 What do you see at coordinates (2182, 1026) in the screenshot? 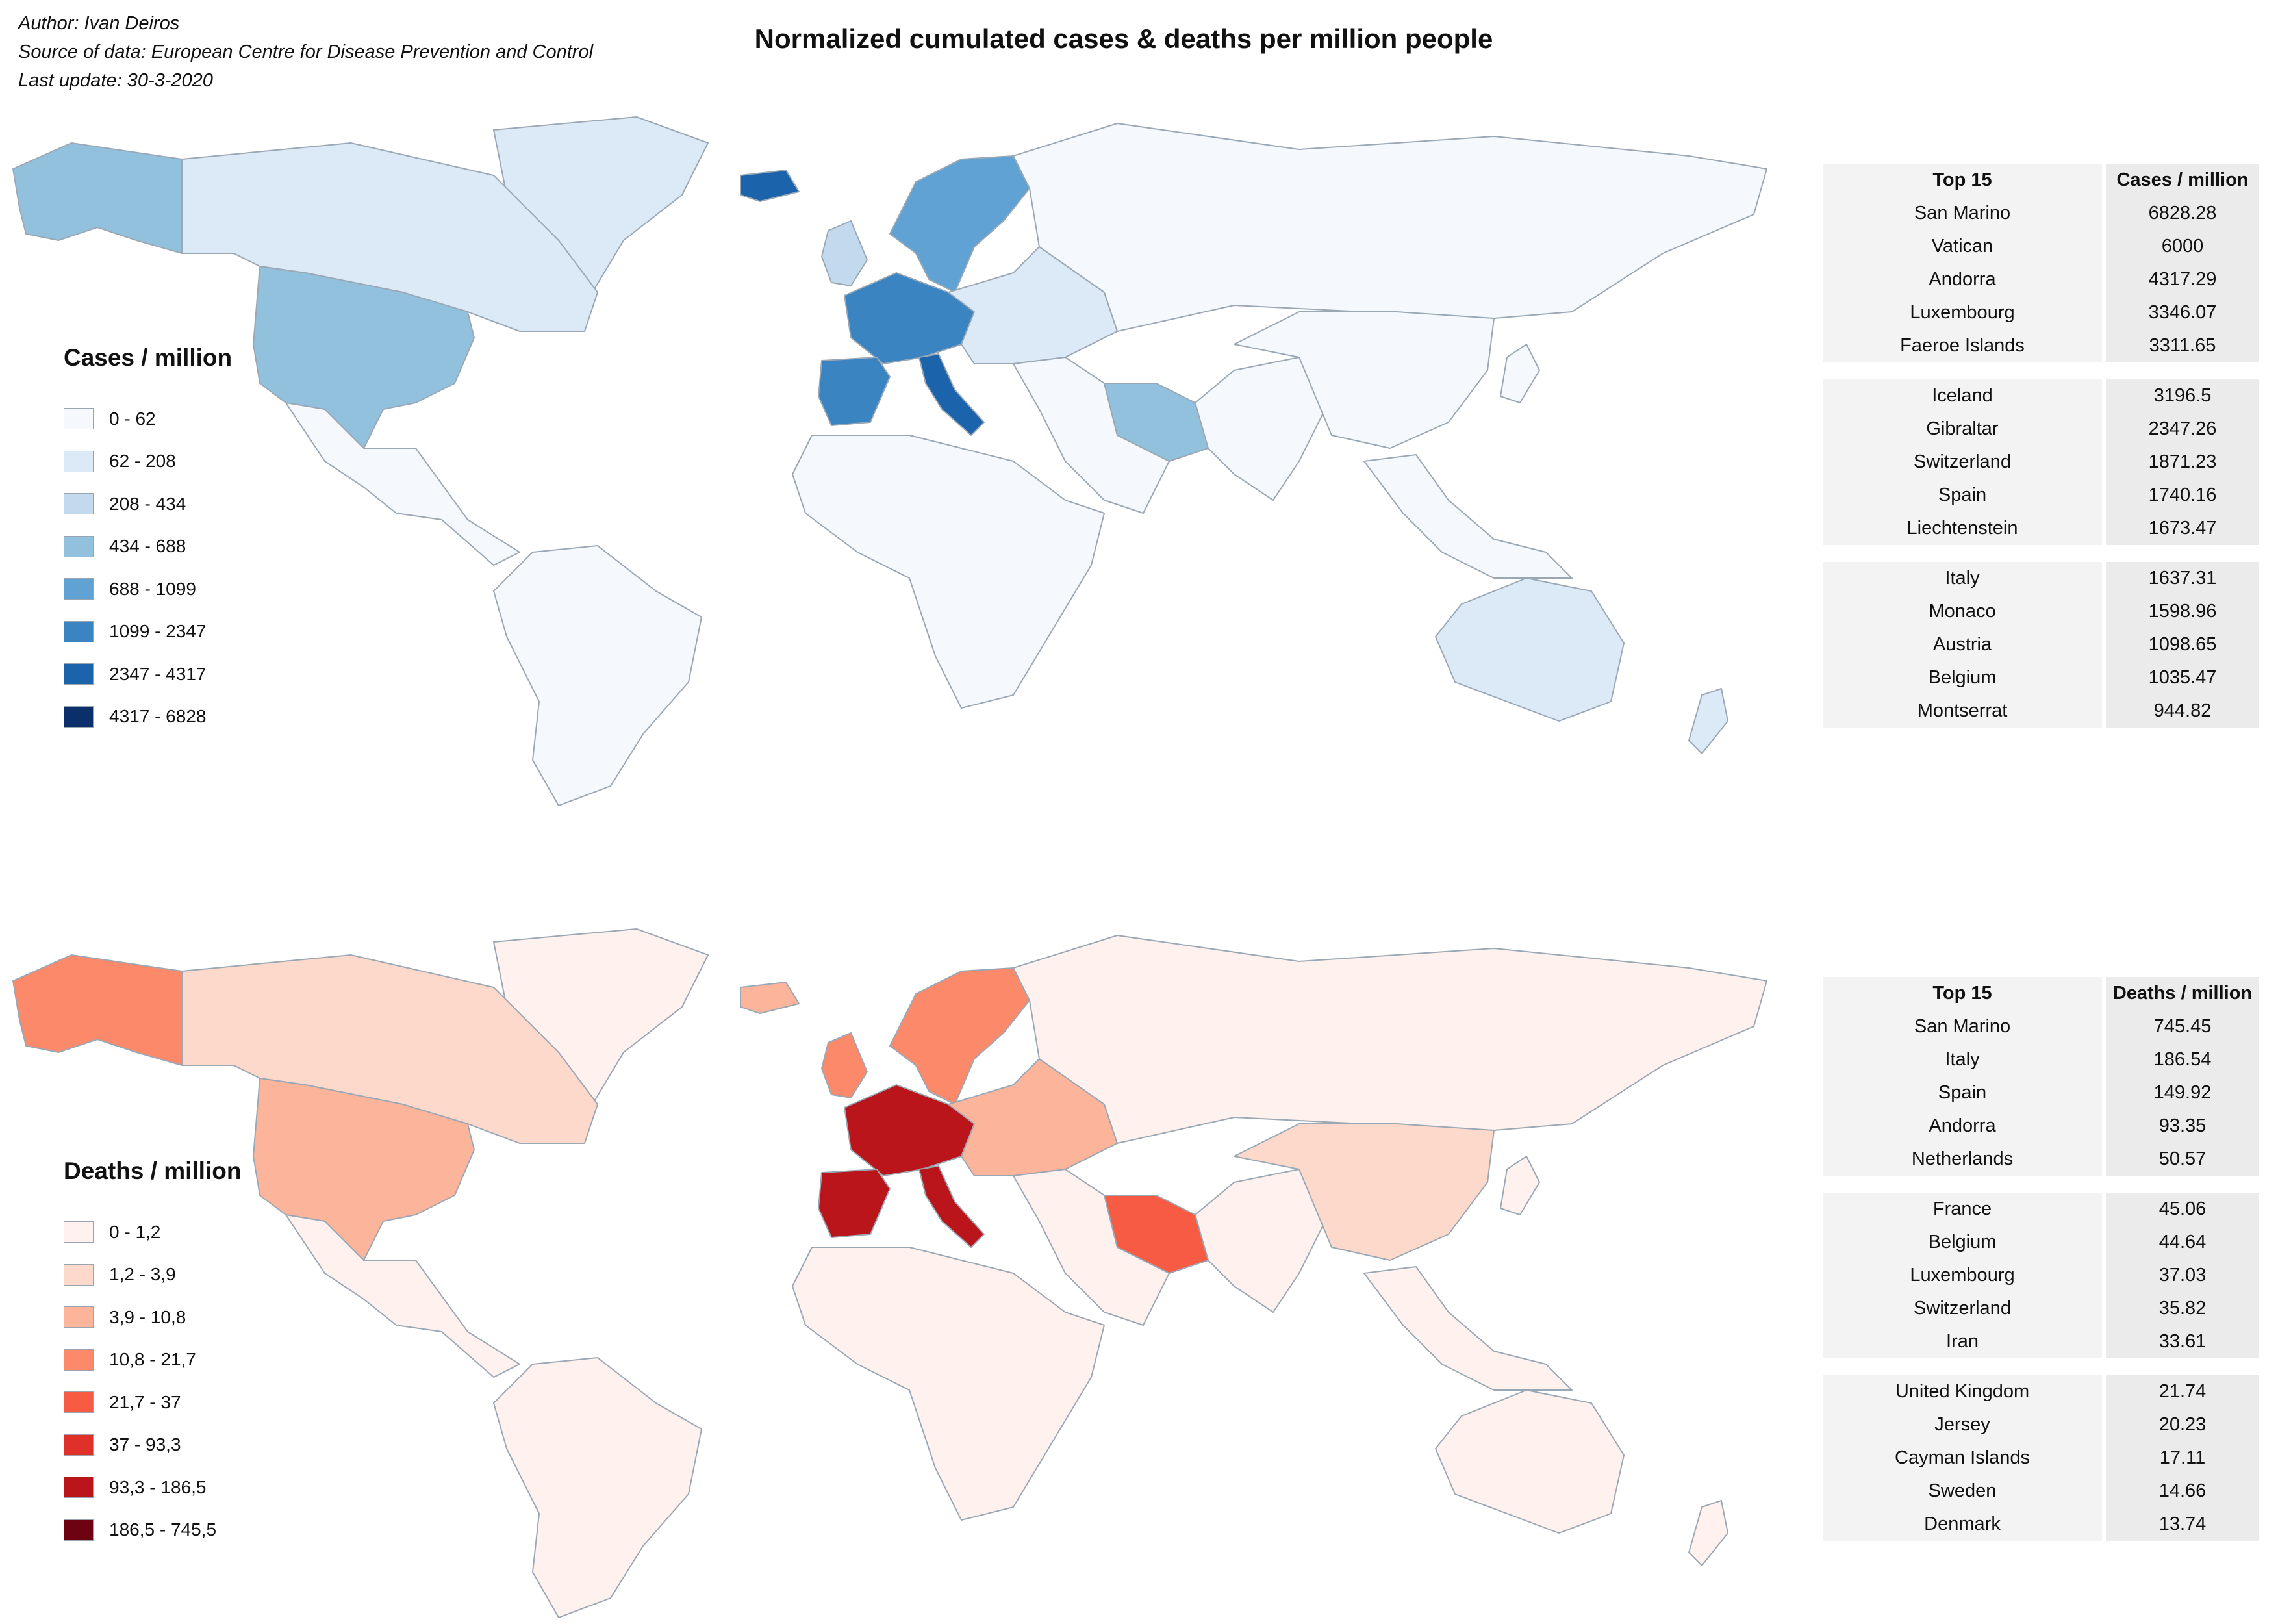
I see `deaths-value-cell: 745.45` at bounding box center [2182, 1026].